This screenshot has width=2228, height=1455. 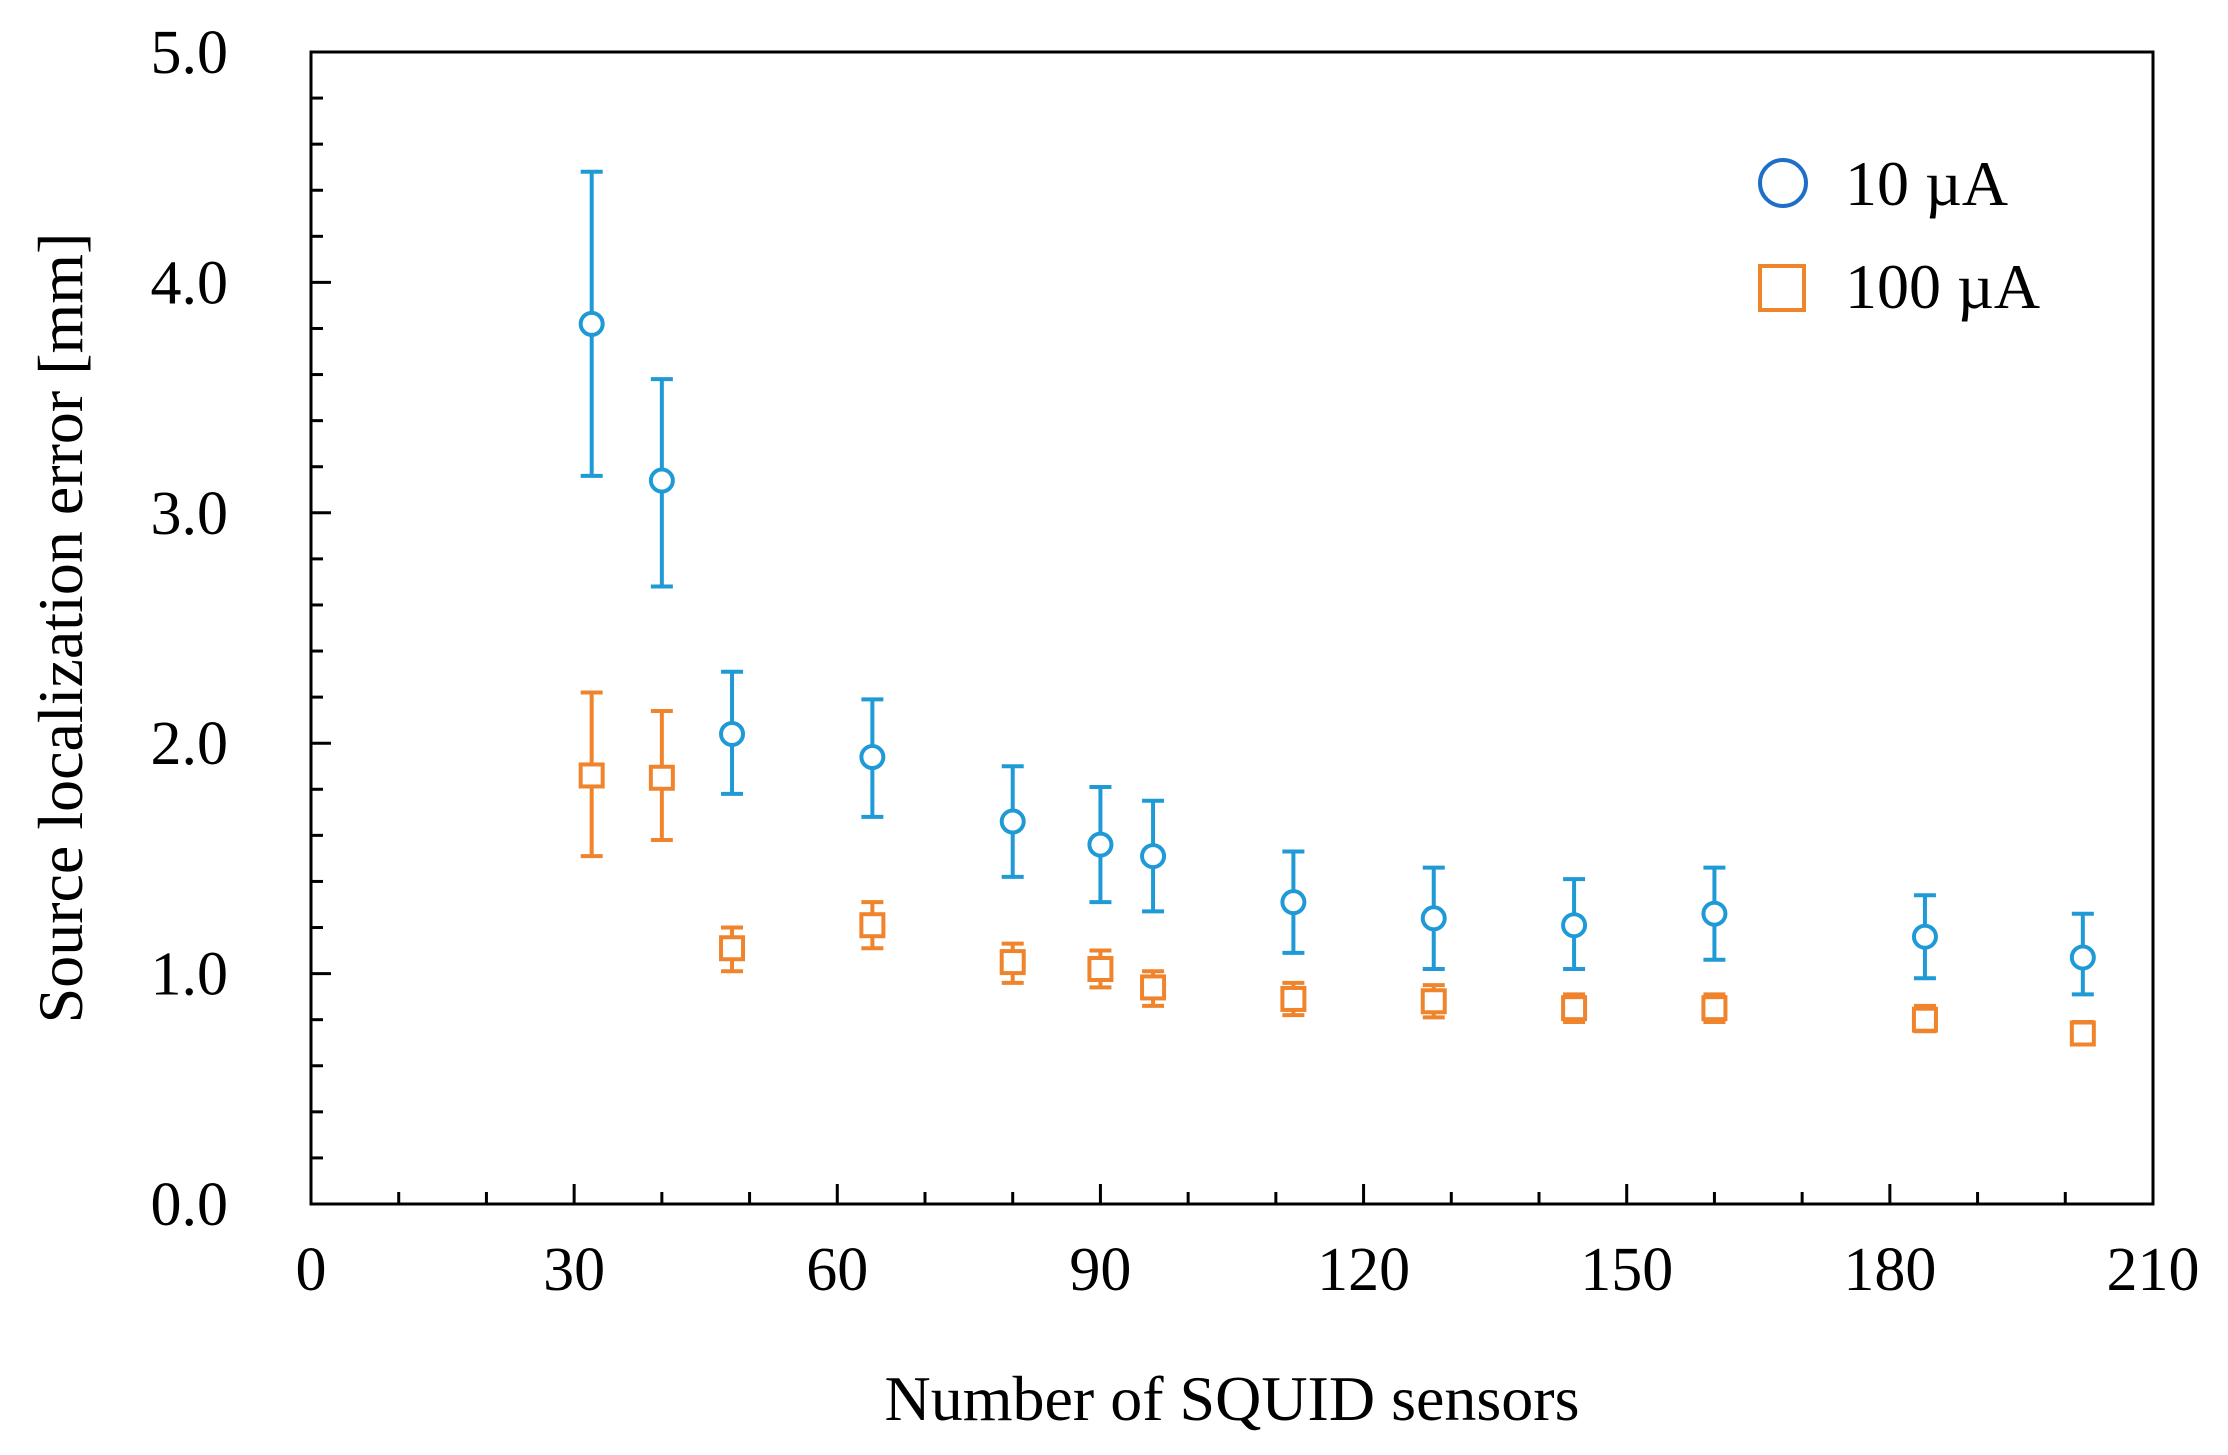 I want to click on y-tick-label: 4.0, so click(x=190, y=283).